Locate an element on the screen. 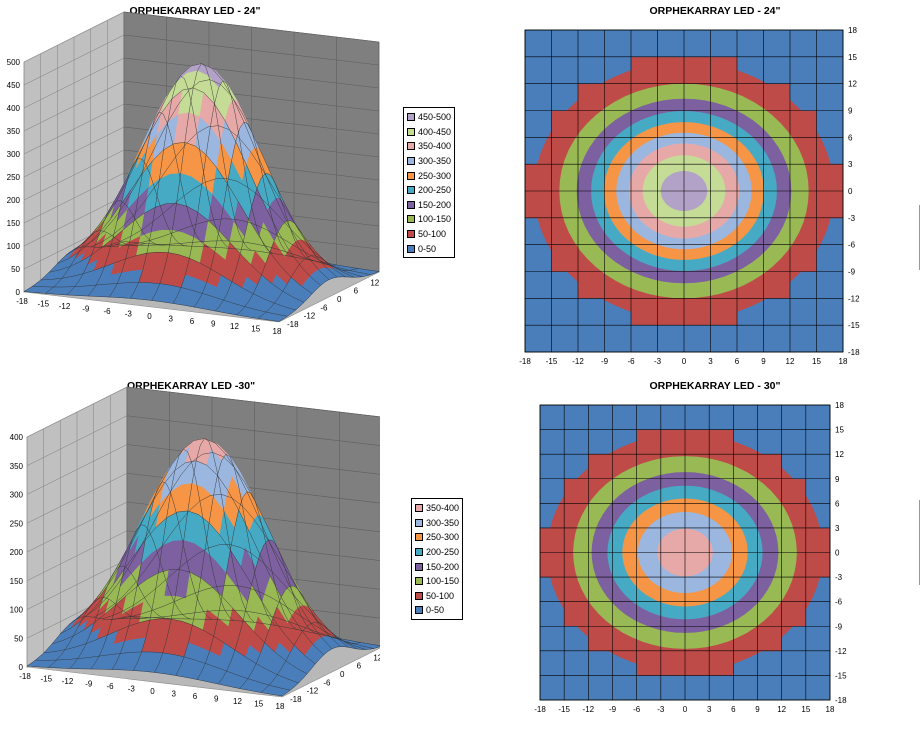 The image size is (922, 729). legend-item: 150-200 is located at coordinates (429, 205).